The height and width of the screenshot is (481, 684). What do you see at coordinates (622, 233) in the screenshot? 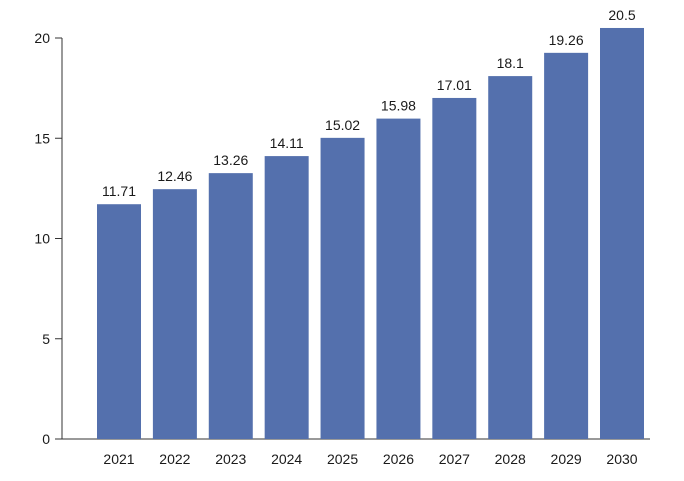
I see `bar-2030` at bounding box center [622, 233].